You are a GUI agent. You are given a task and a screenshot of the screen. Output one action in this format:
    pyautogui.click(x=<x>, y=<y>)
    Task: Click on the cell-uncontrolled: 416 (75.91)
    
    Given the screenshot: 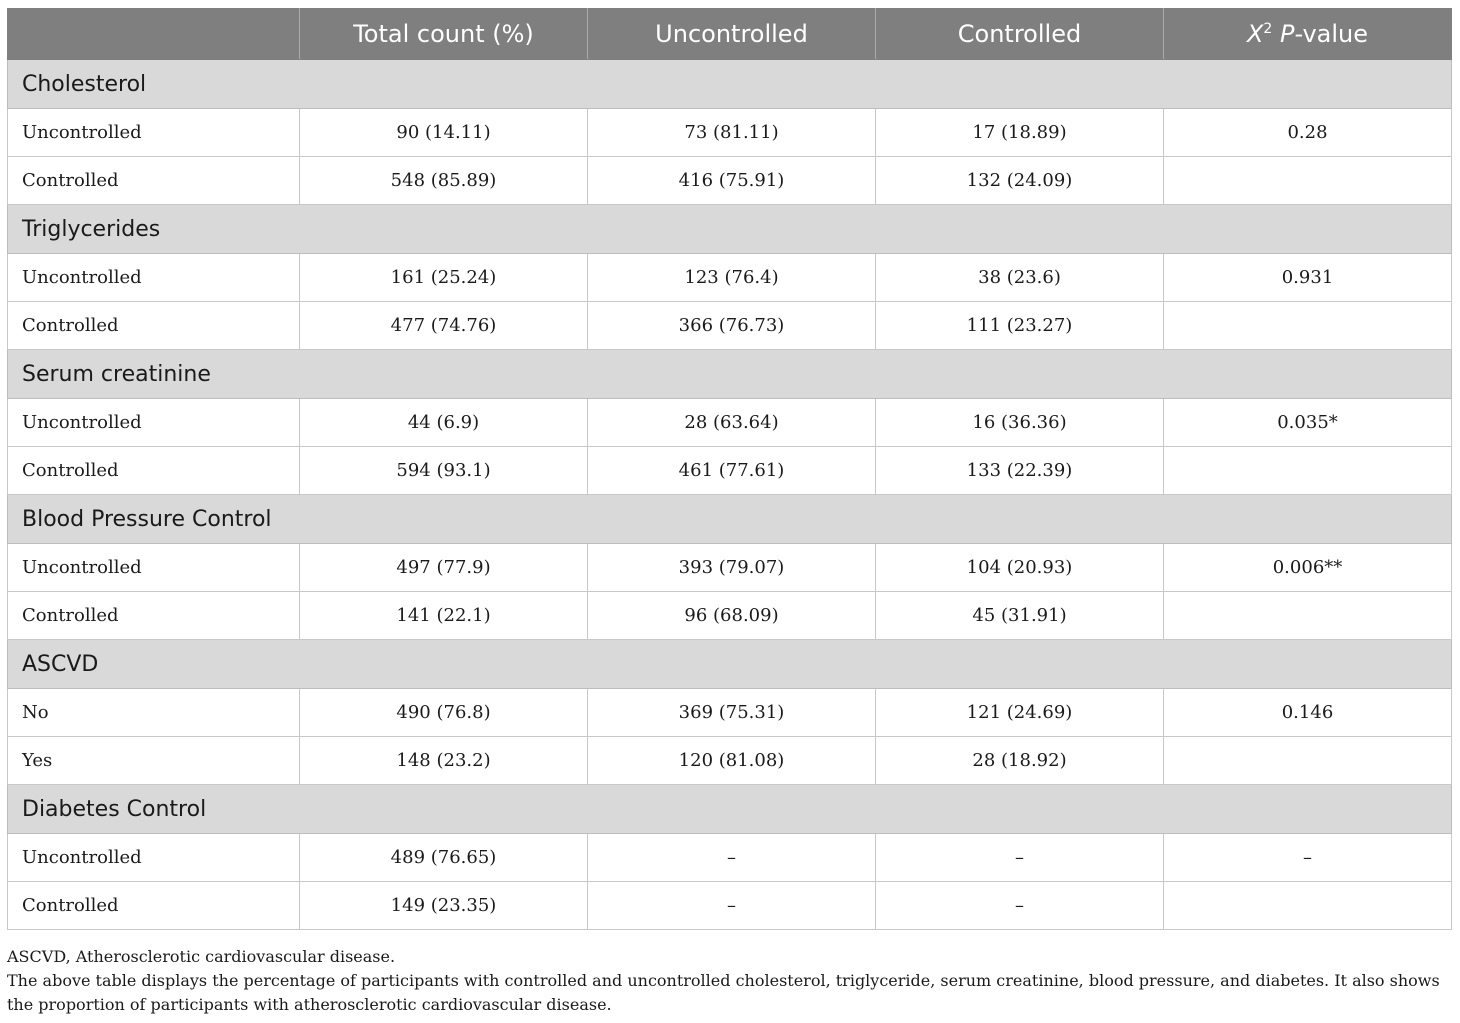 What is the action you would take?
    pyautogui.click(x=731, y=180)
    